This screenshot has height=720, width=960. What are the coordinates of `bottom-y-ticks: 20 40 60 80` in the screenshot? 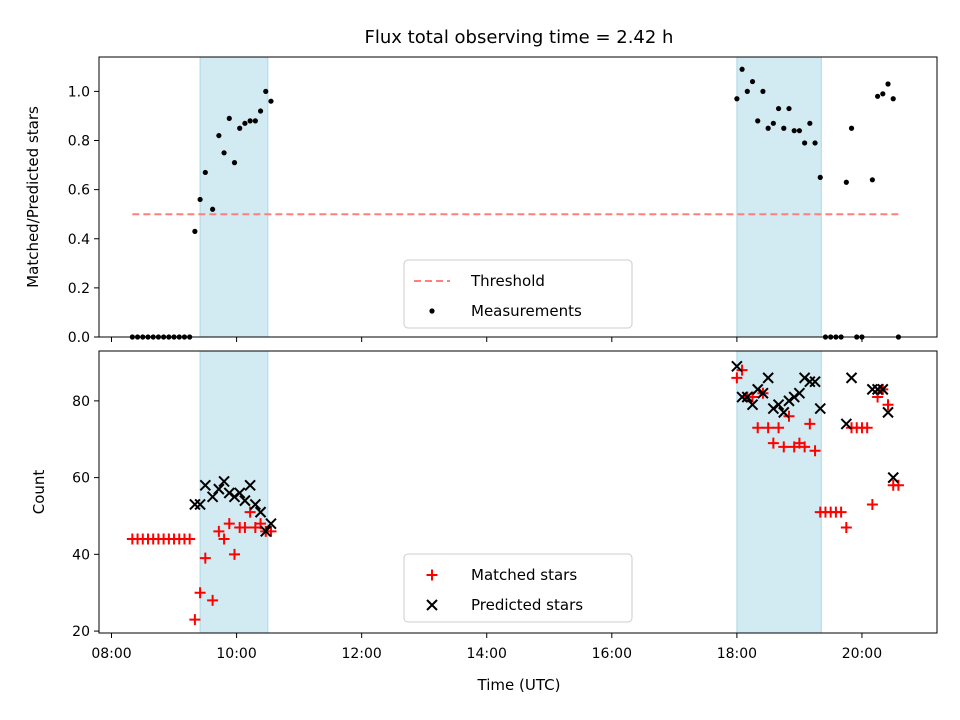 It's located at (85, 517).